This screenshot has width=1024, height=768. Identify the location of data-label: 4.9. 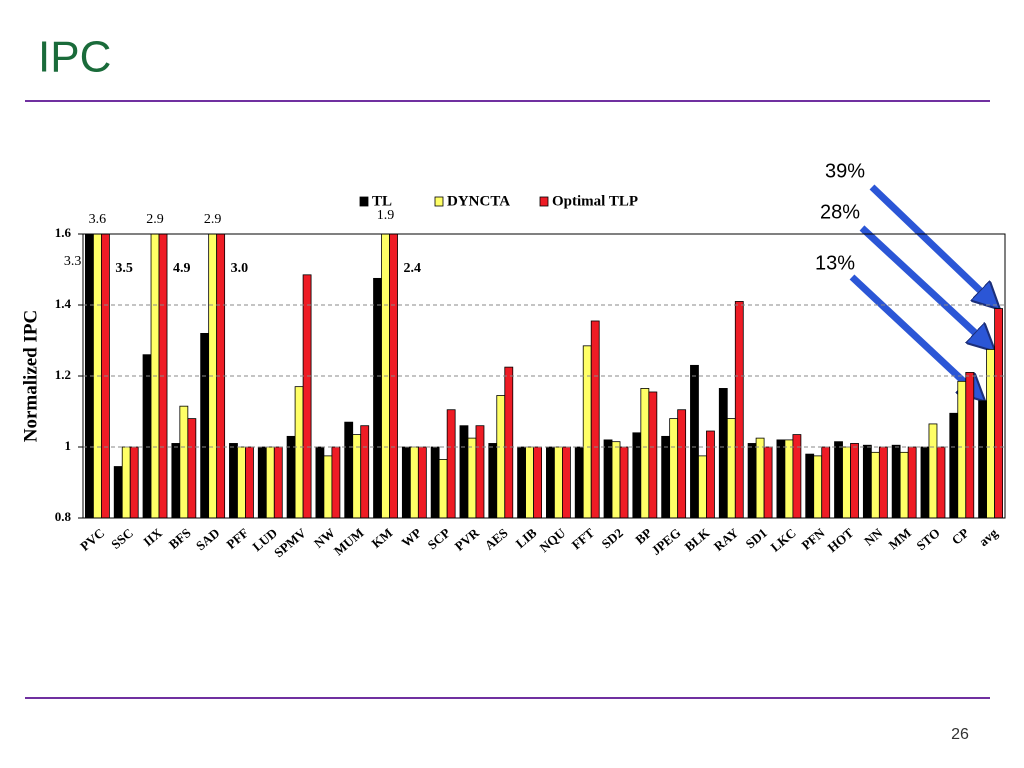
(182, 268).